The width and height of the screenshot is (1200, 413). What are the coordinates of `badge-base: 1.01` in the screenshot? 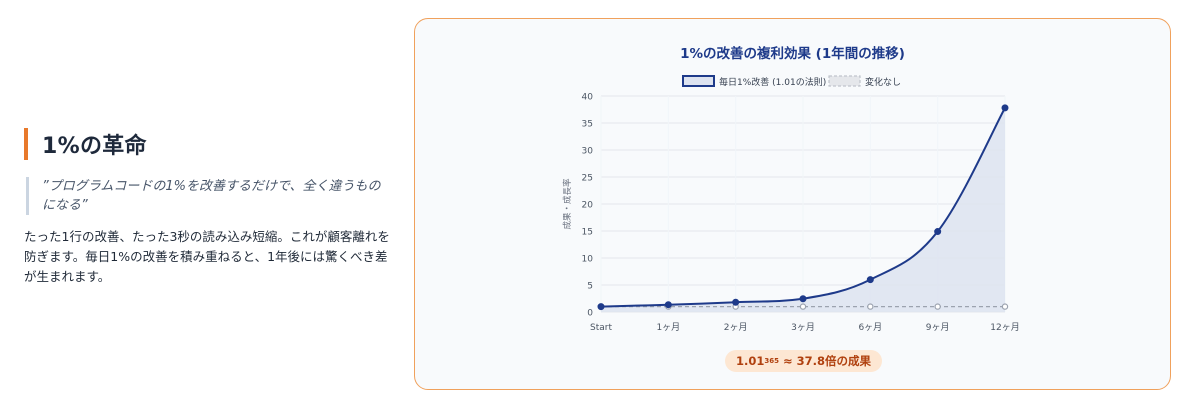 It's located at (750, 361).